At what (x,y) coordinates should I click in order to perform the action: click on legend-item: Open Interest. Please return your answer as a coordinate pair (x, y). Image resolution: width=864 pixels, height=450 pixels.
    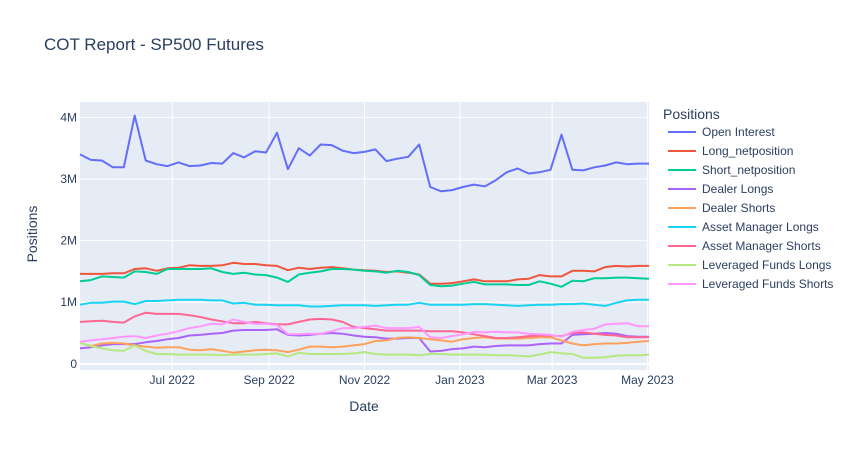
    Looking at the image, I should click on (721, 132).